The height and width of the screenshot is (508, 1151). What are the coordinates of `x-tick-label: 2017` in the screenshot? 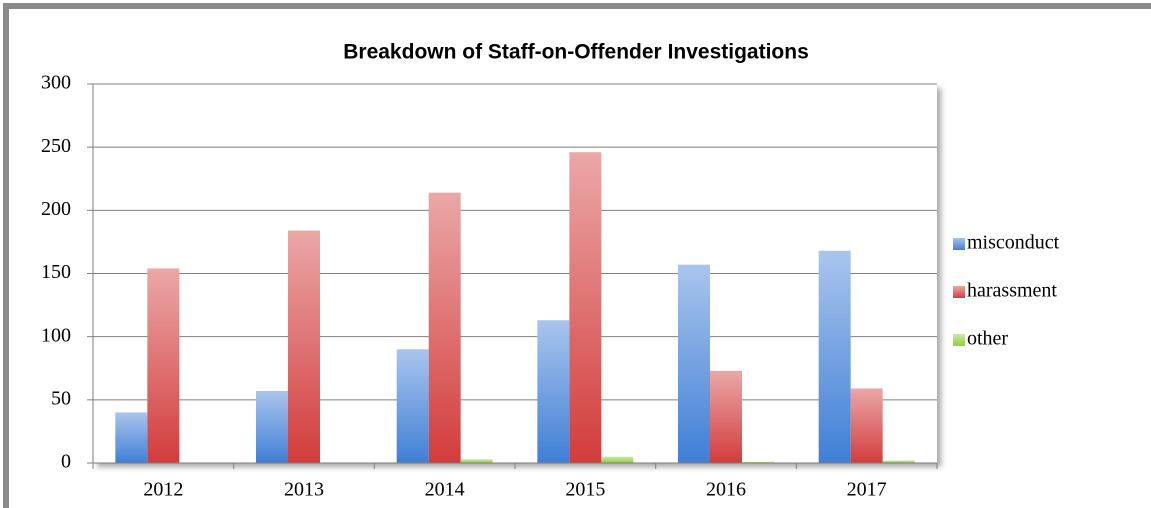 It's located at (867, 490).